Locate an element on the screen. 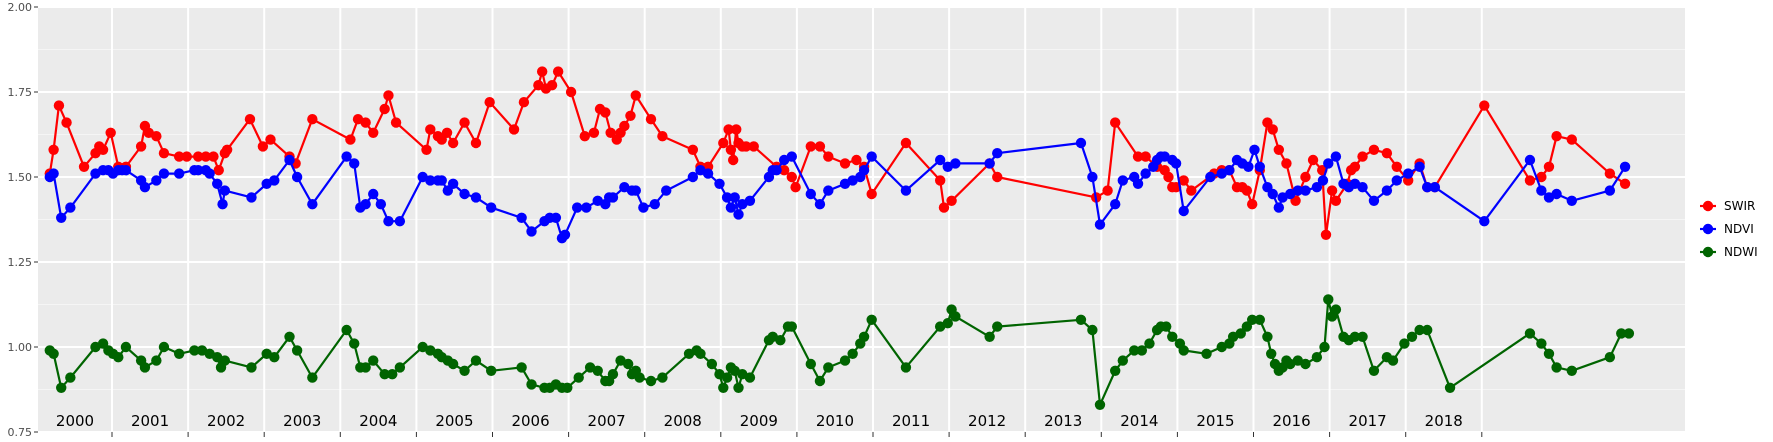 Image resolution: width=1773 pixels, height=442 pixels. year-label: 2016 is located at coordinates (1291, 421).